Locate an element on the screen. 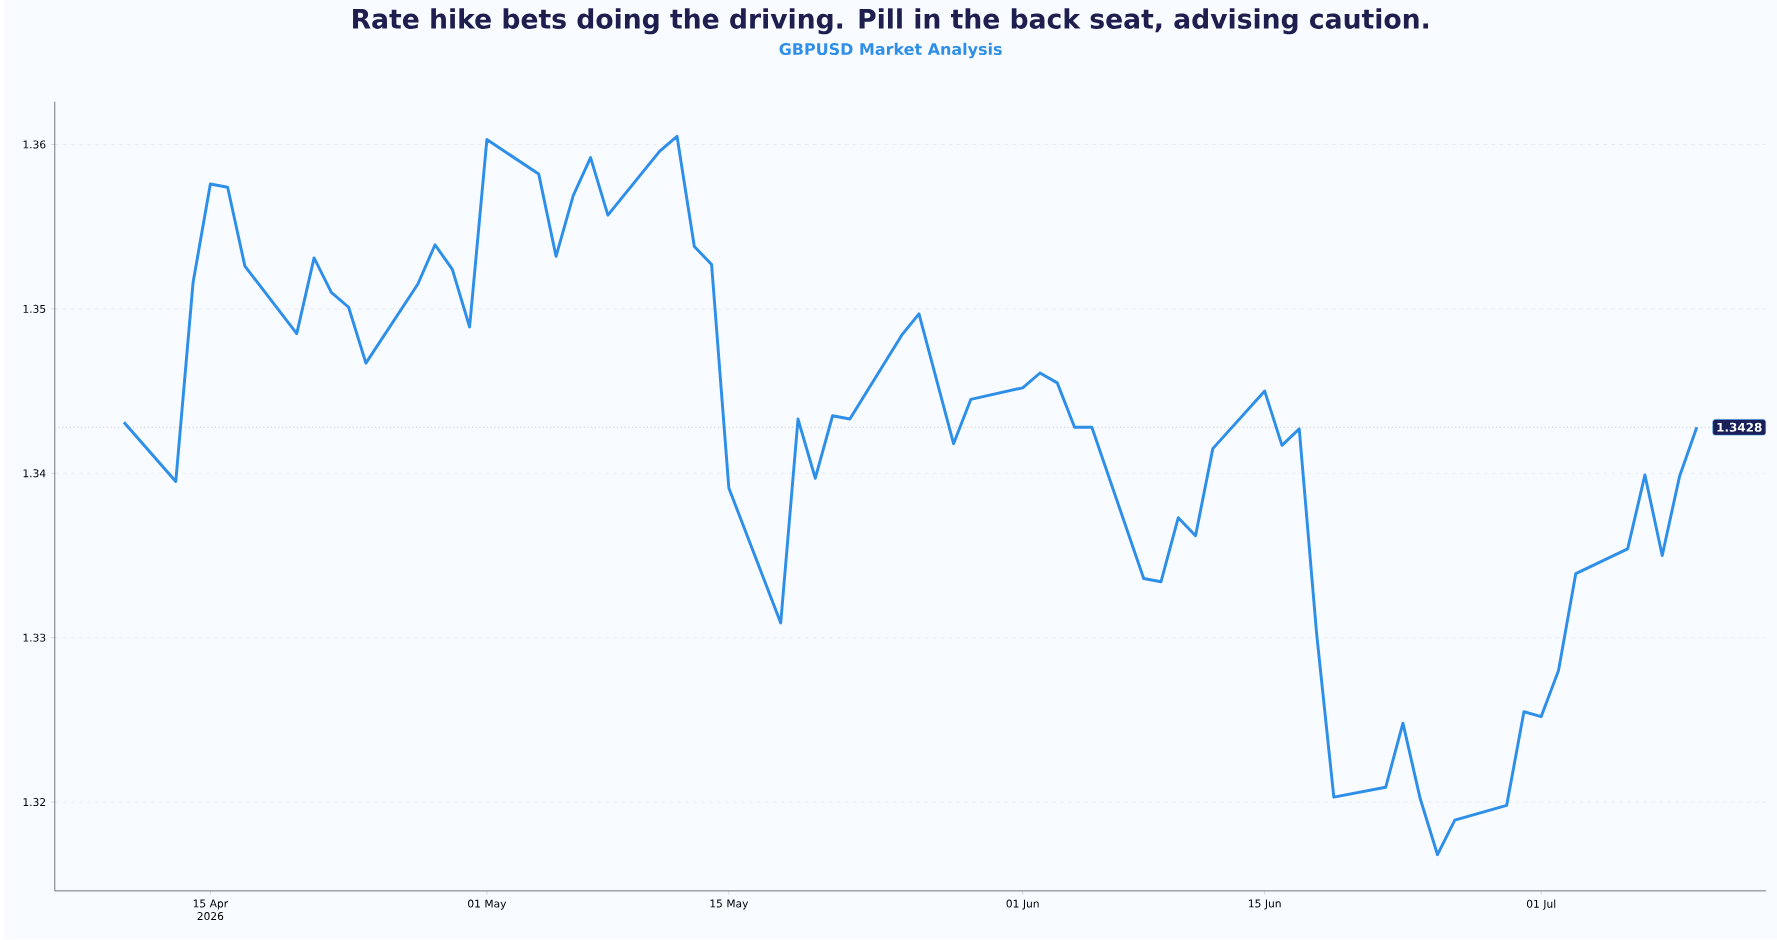 The width and height of the screenshot is (1777, 940). y-tick-label: 1.35 is located at coordinates (34, 309).